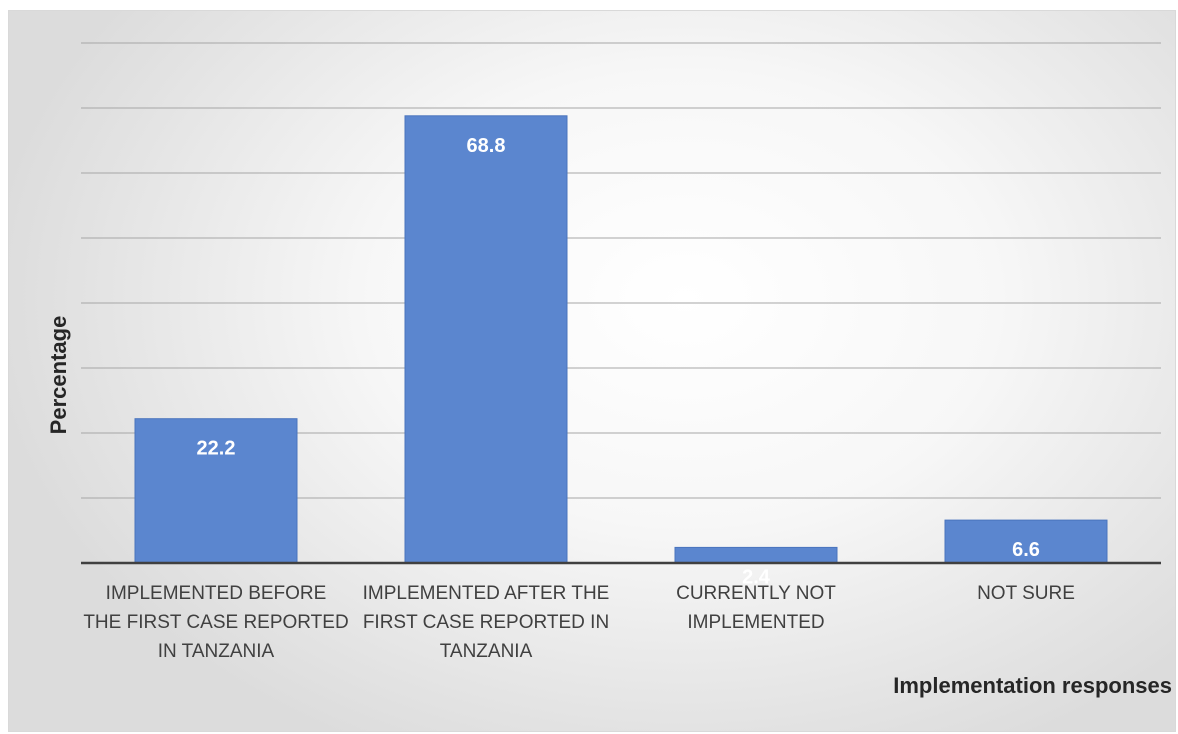 The image size is (1178, 734). What do you see at coordinates (486, 593) in the screenshot?
I see `x-tick-label-line: IMPLEMENTED AFTER THE` at bounding box center [486, 593].